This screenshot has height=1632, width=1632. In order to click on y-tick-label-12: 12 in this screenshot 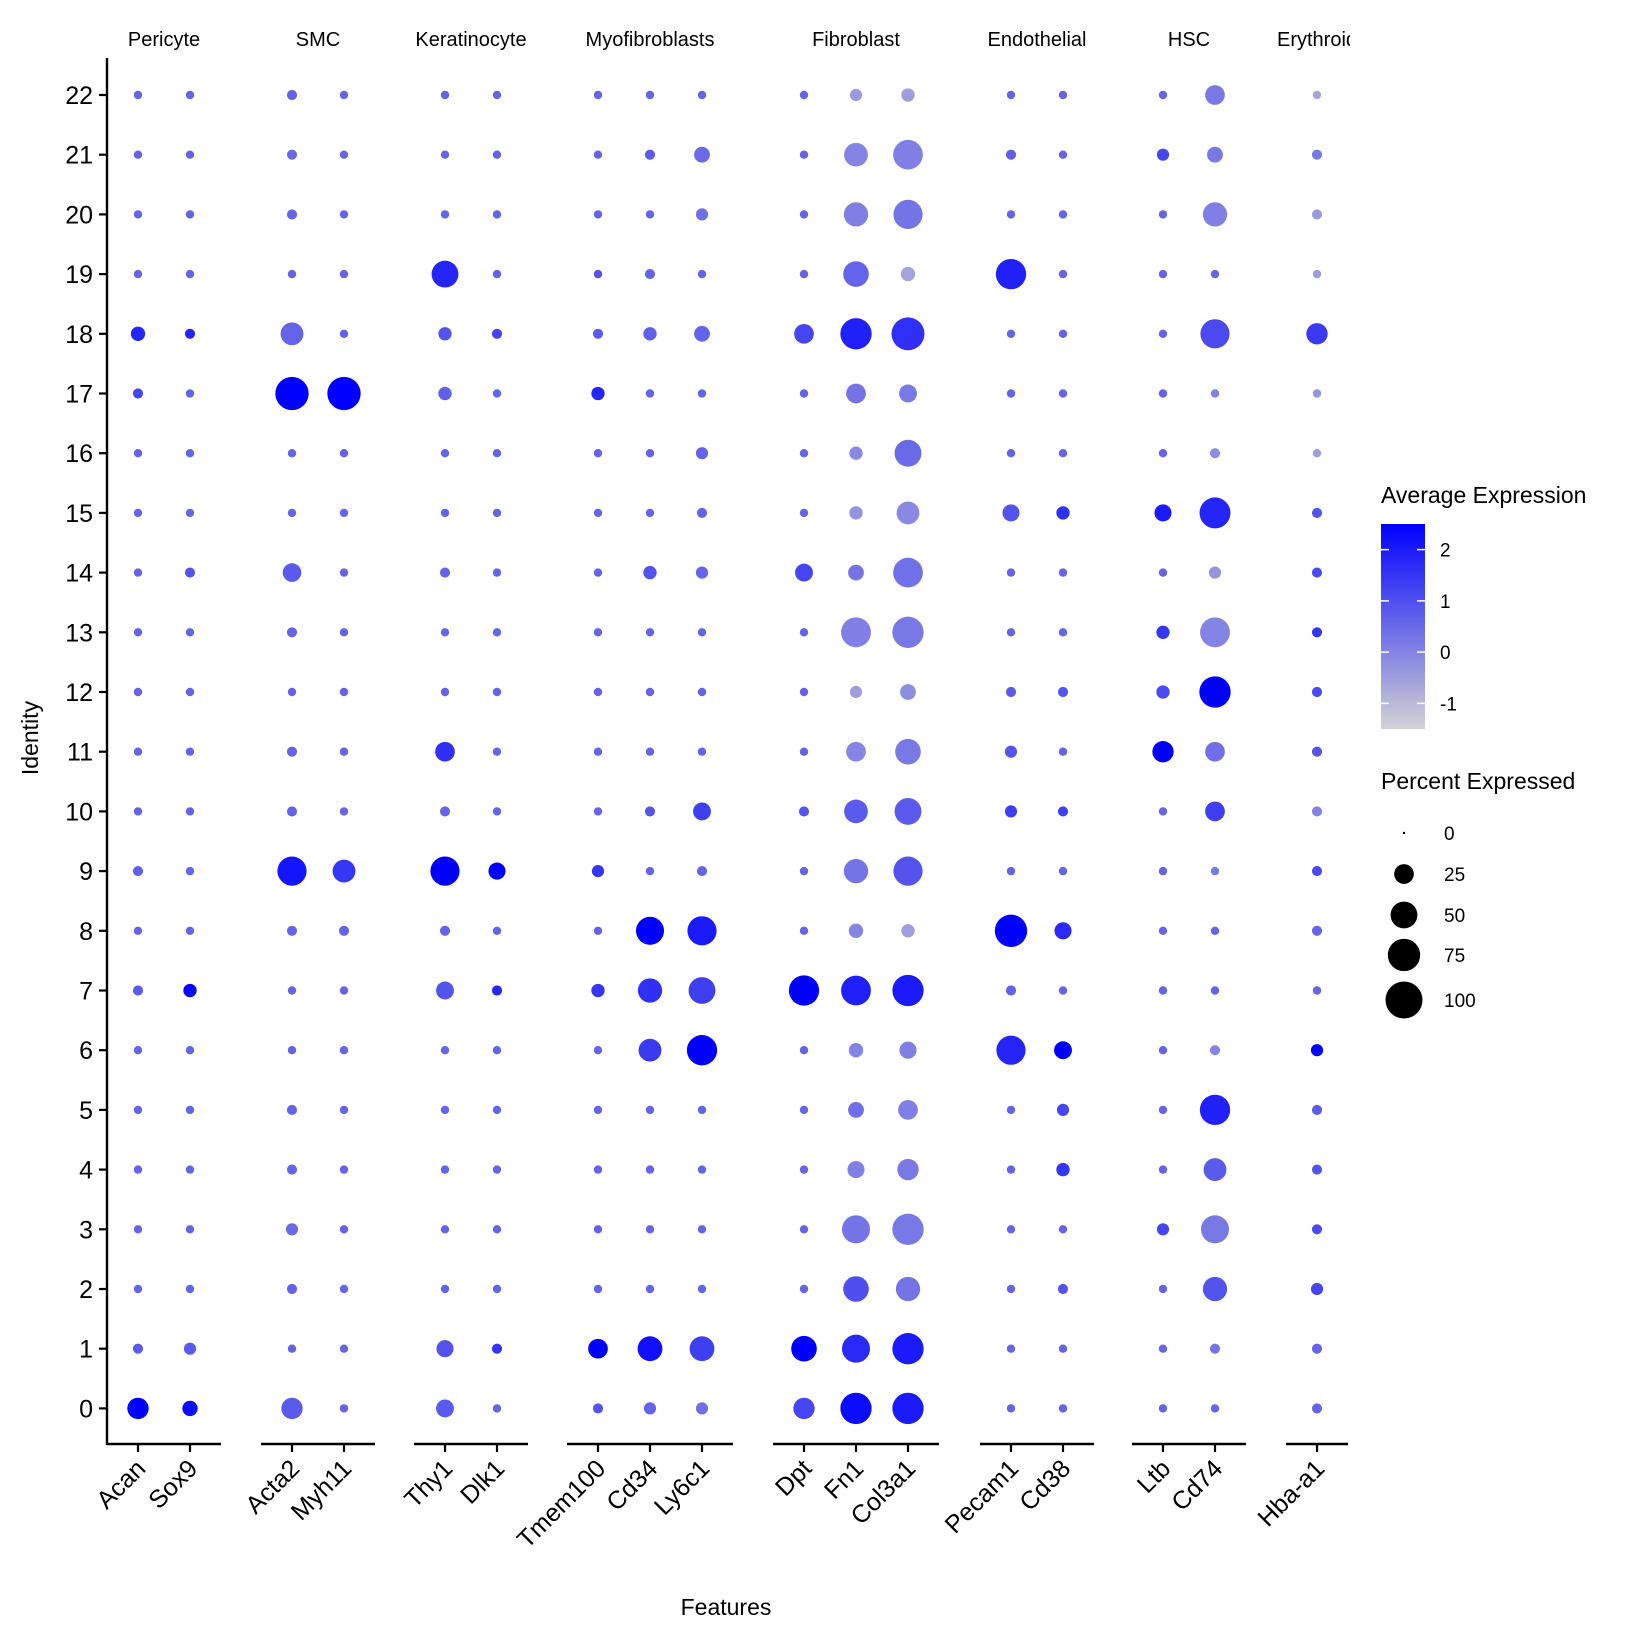, I will do `click(79, 693)`.